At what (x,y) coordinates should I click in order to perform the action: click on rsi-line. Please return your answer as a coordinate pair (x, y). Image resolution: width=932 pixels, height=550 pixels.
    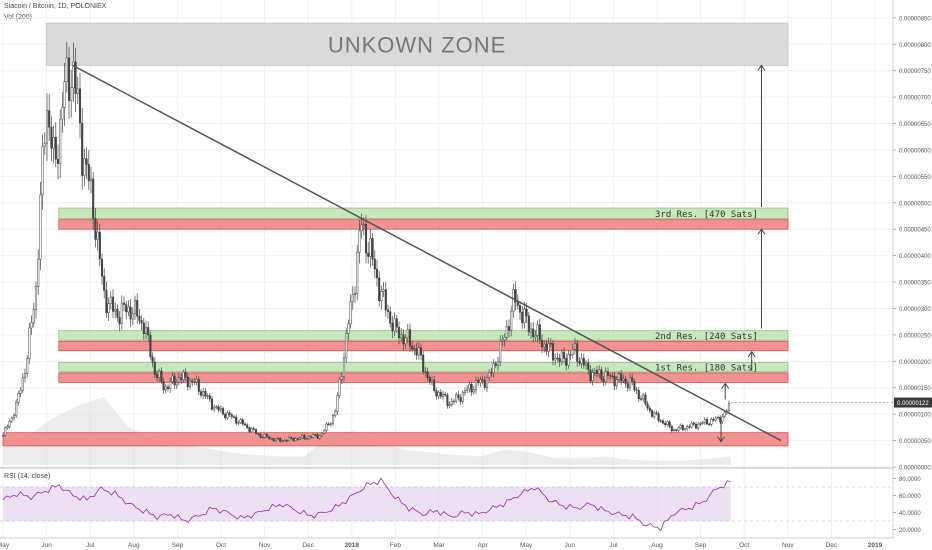
    Looking at the image, I should click on (366, 504).